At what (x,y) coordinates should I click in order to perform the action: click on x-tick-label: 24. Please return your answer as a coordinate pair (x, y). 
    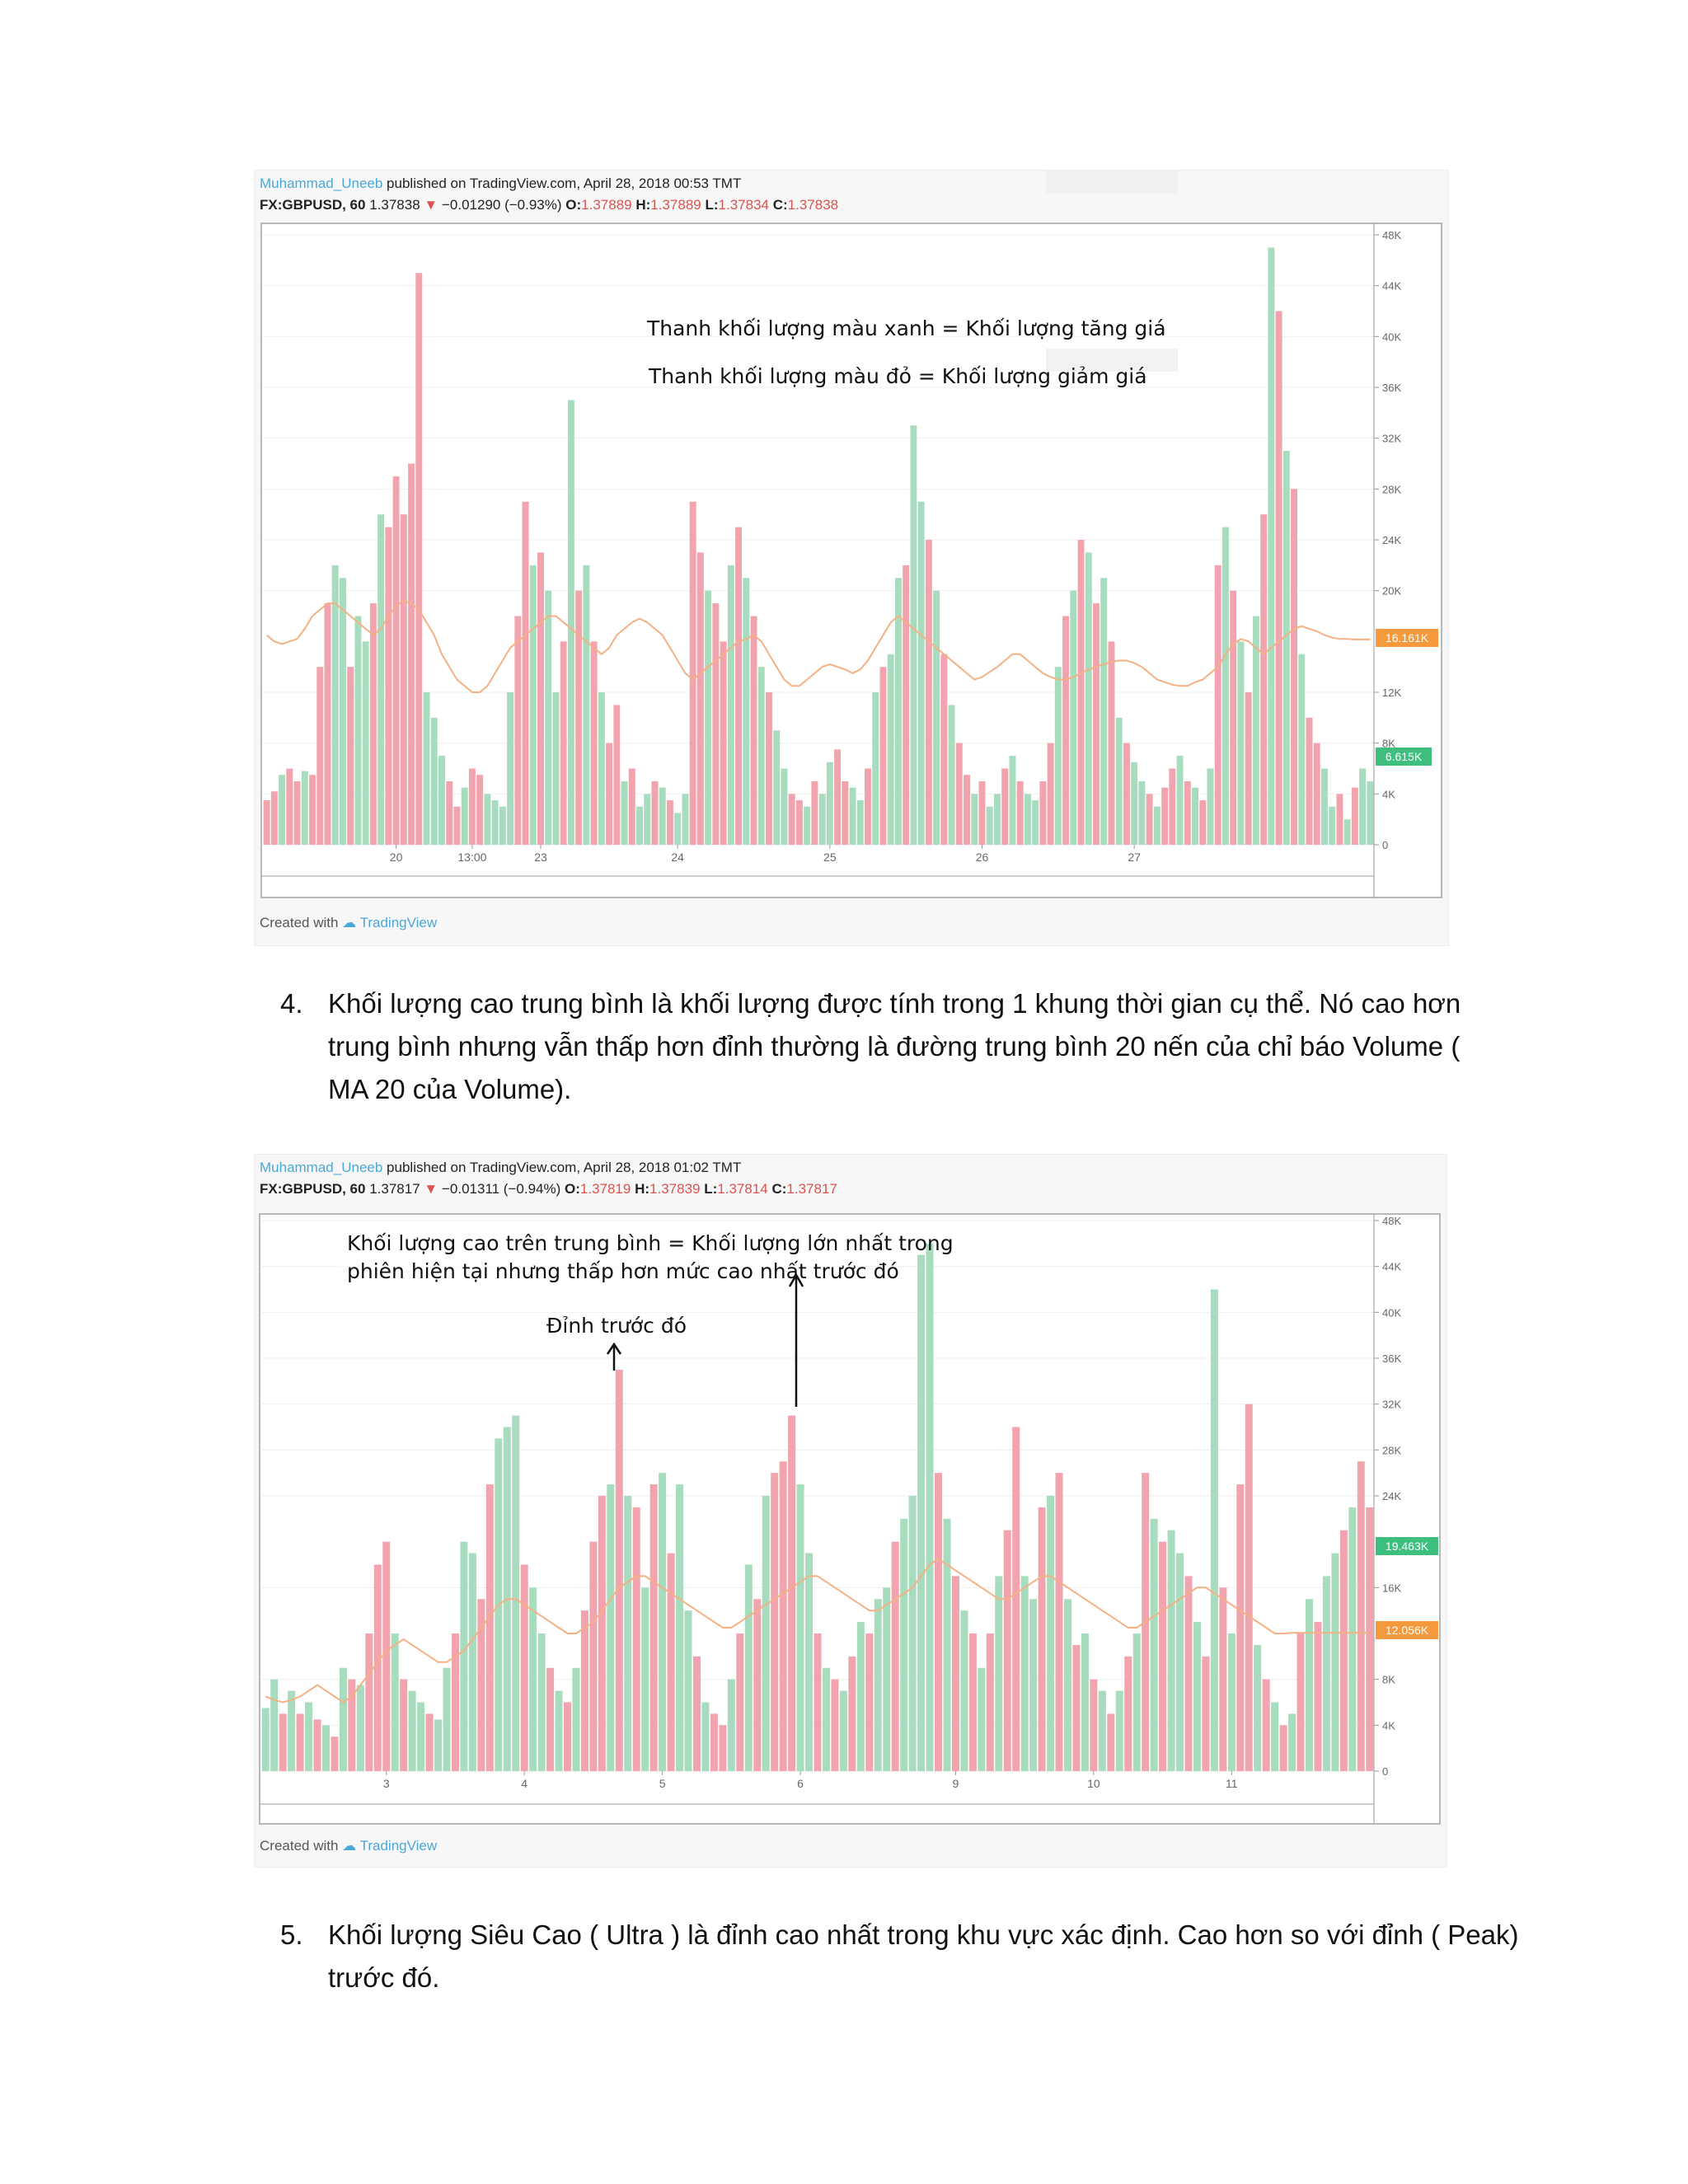
    Looking at the image, I should click on (678, 857).